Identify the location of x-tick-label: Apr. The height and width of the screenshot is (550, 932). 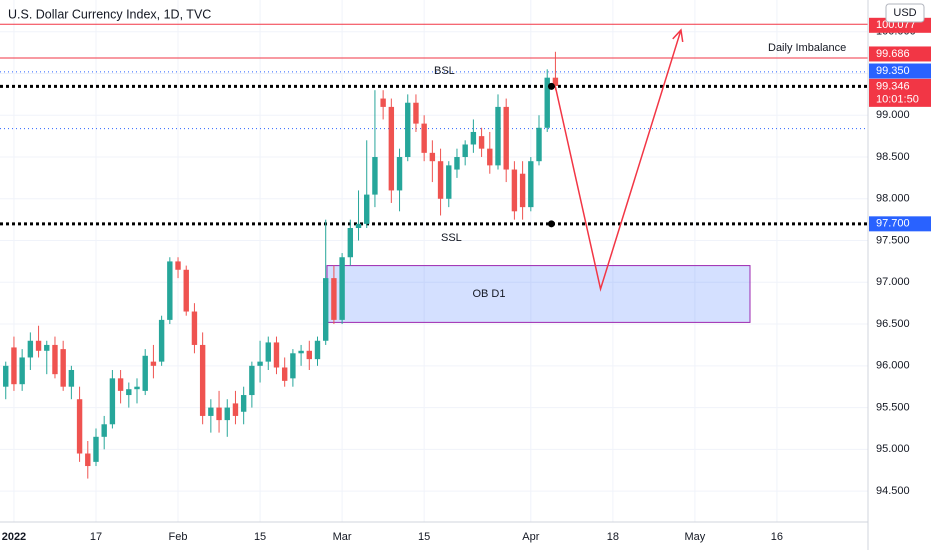
(530, 537).